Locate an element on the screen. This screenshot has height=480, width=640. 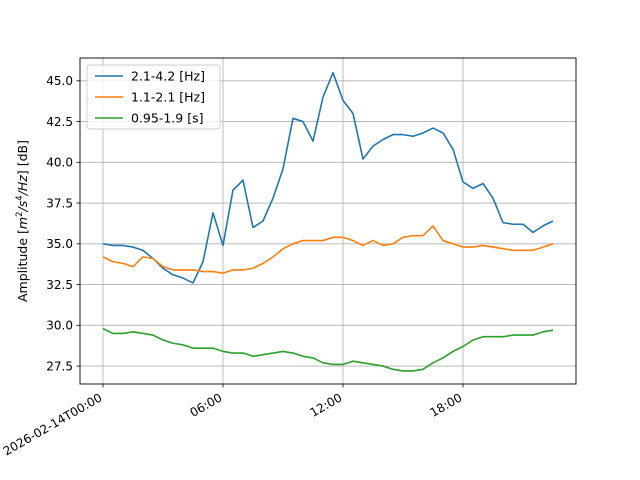
legend: 2.1-4.2 [Hz] 1.1-2.1 [Hz] 0.95-1.9 [s] is located at coordinates (153, 97).